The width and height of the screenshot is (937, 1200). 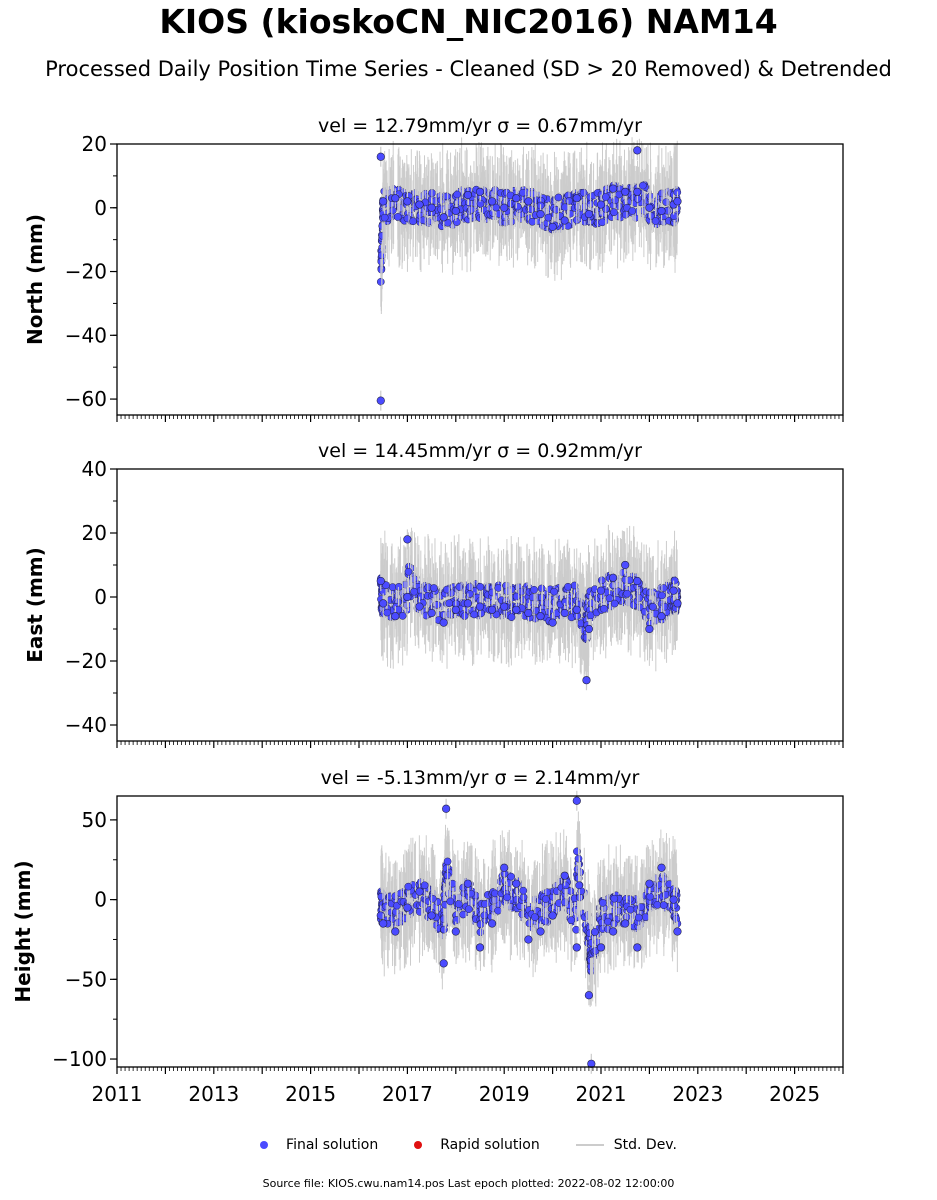 What do you see at coordinates (480, 451) in the screenshot?
I see `panel-title: vel = 14.45mm/yr σ = 0.92mm/yr` at bounding box center [480, 451].